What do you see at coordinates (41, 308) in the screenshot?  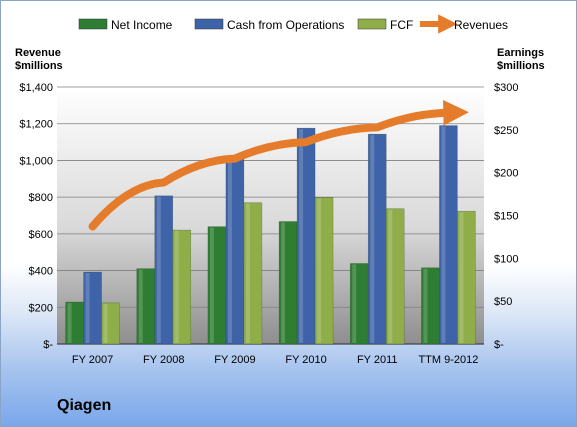 I see `left-tick-label: $200` at bounding box center [41, 308].